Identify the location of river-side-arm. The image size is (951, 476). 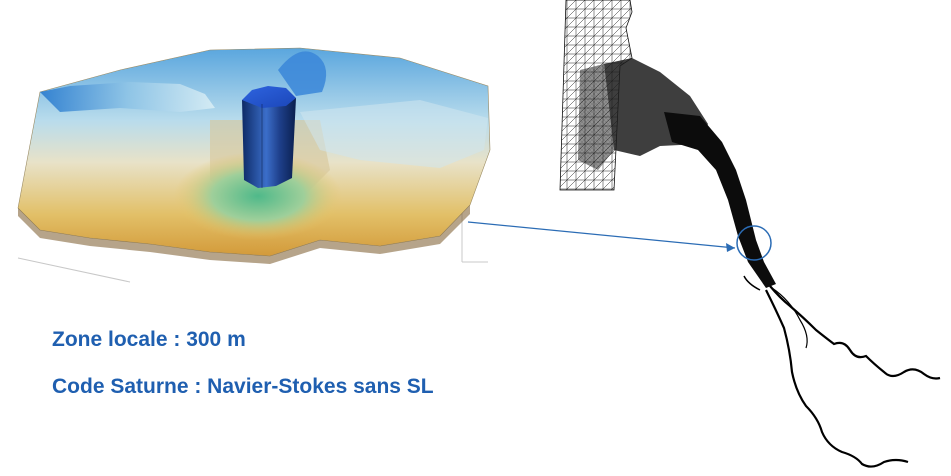
(752, 283).